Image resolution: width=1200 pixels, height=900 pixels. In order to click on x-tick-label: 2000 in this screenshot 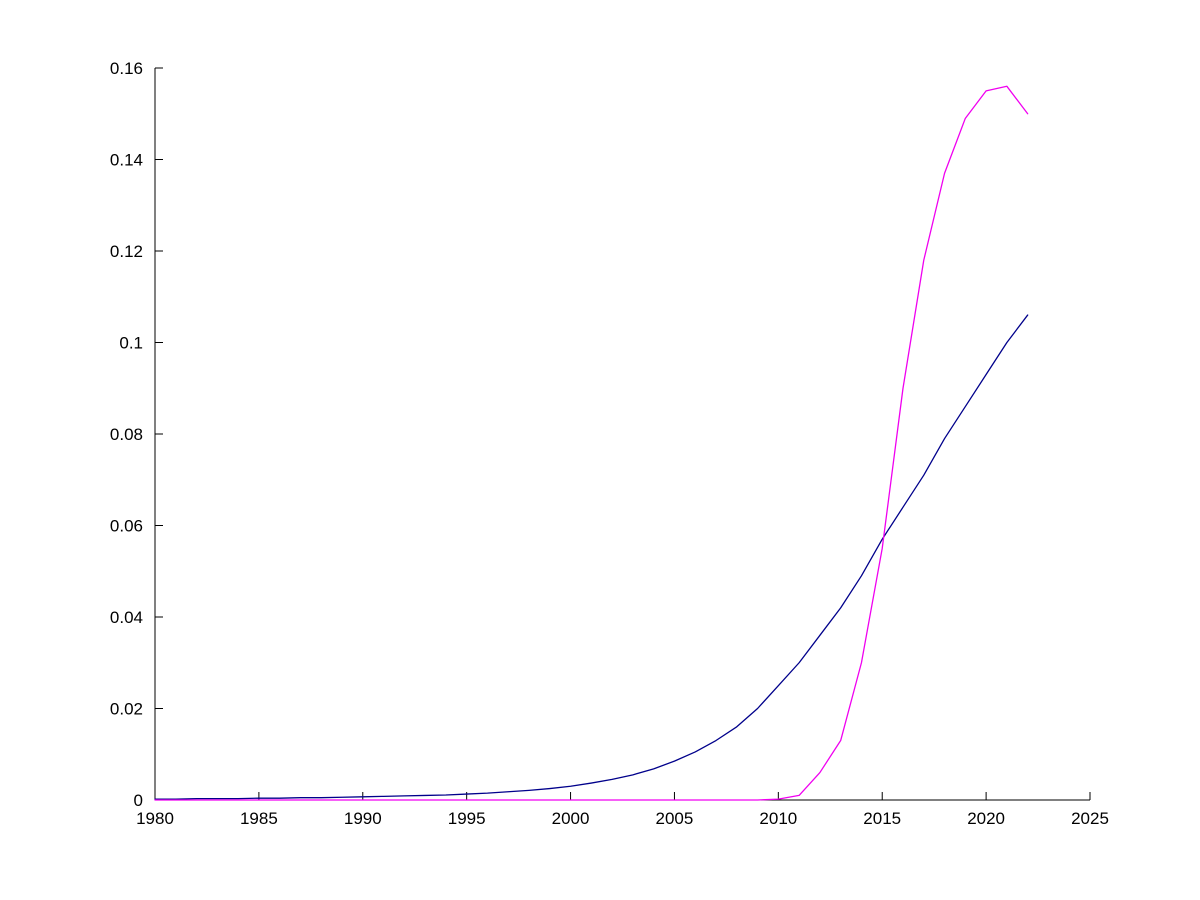, I will do `click(571, 818)`.